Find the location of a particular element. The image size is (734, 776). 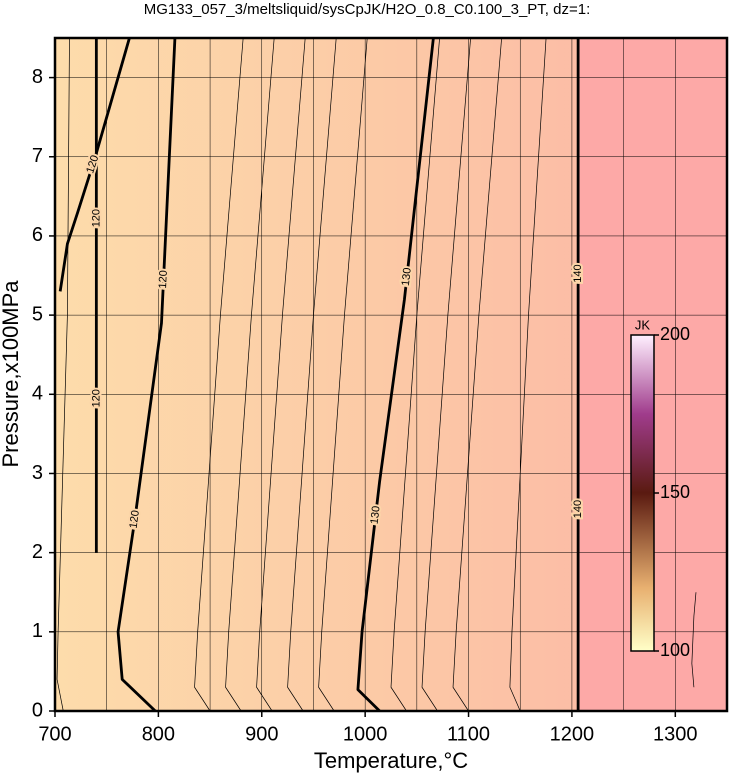

colorbar-tick-label: 150 is located at coordinates (675, 492).